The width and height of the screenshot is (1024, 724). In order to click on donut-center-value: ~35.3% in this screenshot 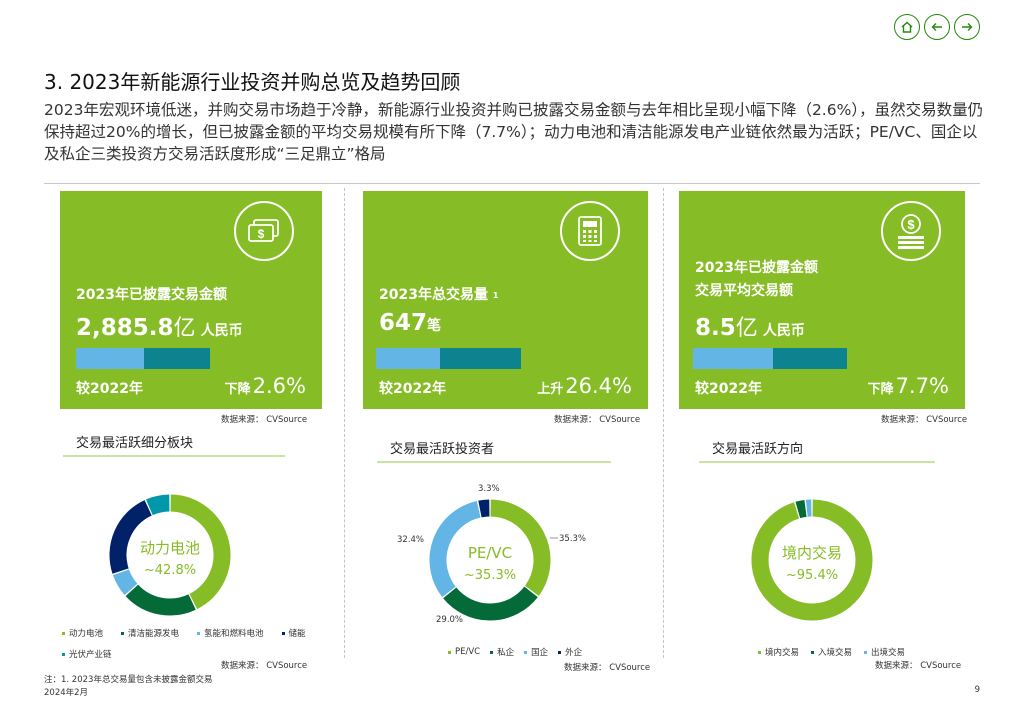, I will do `click(490, 575)`.